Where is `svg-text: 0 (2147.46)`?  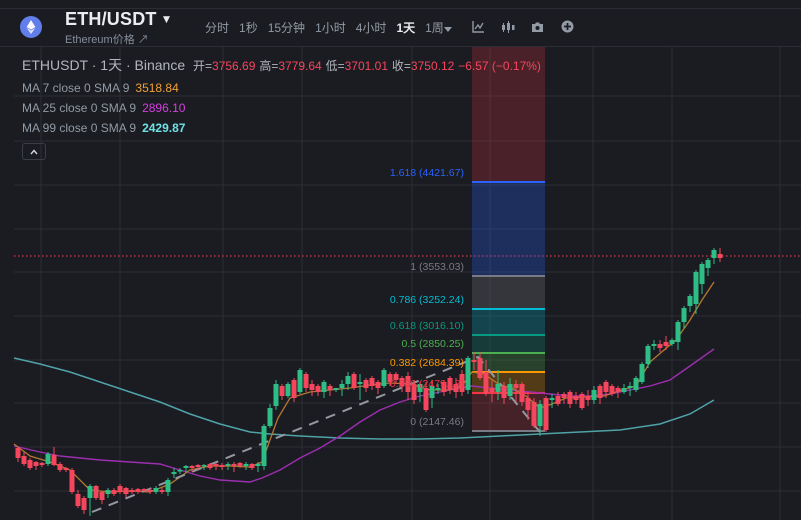
svg-text: 0 (2147.46) is located at coordinates (437, 422).